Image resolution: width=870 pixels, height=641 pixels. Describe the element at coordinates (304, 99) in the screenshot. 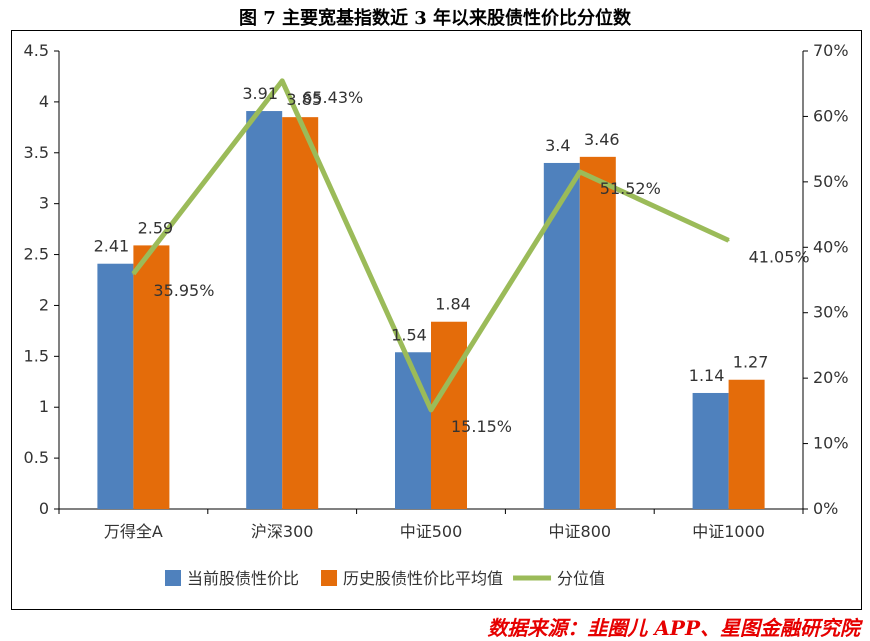

I see `bar-data-label: 3.85` at that location.